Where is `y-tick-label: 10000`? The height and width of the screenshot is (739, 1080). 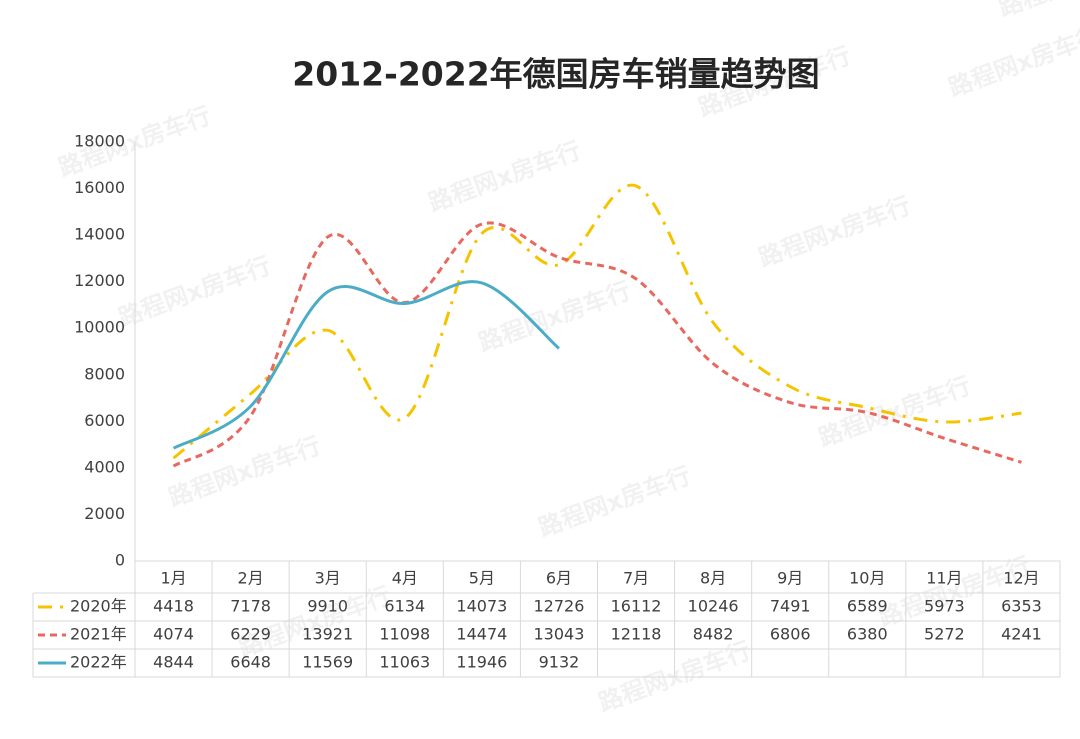
y-tick-label: 10000 is located at coordinates (99, 327).